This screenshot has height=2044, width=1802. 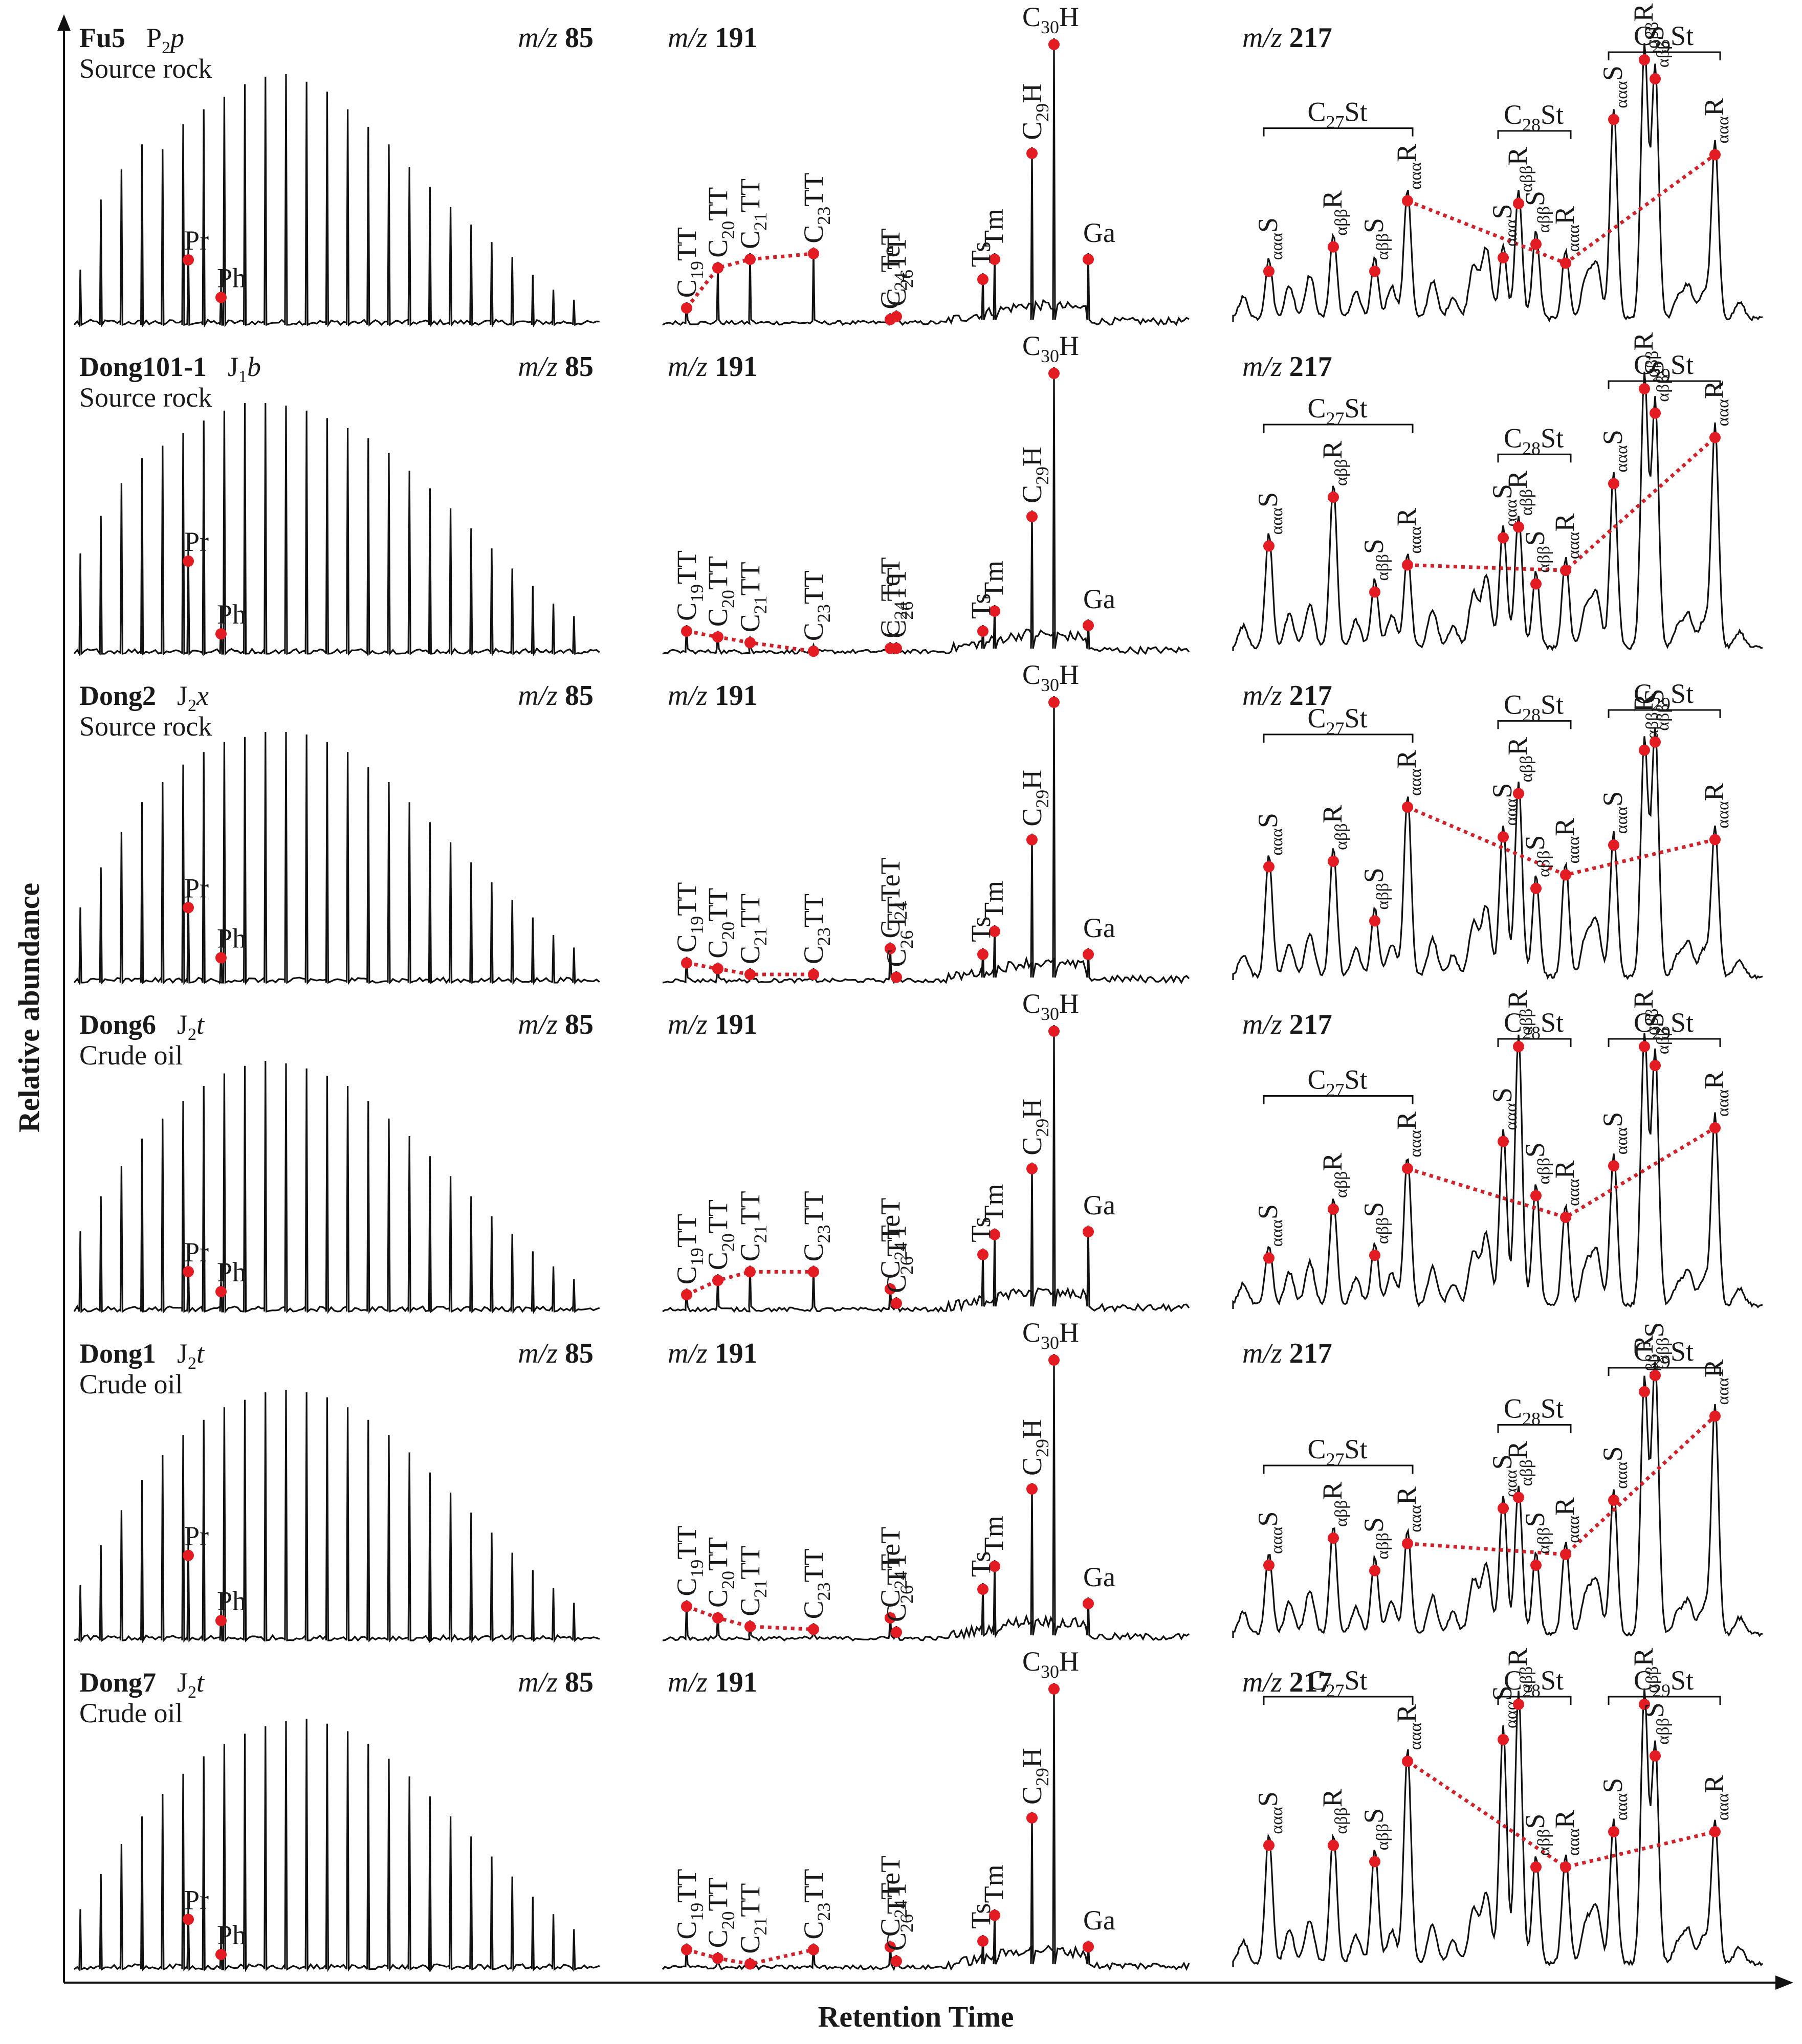 What do you see at coordinates (1050, 1342) in the screenshot?
I see `label-C30H-sub: 30` at bounding box center [1050, 1342].